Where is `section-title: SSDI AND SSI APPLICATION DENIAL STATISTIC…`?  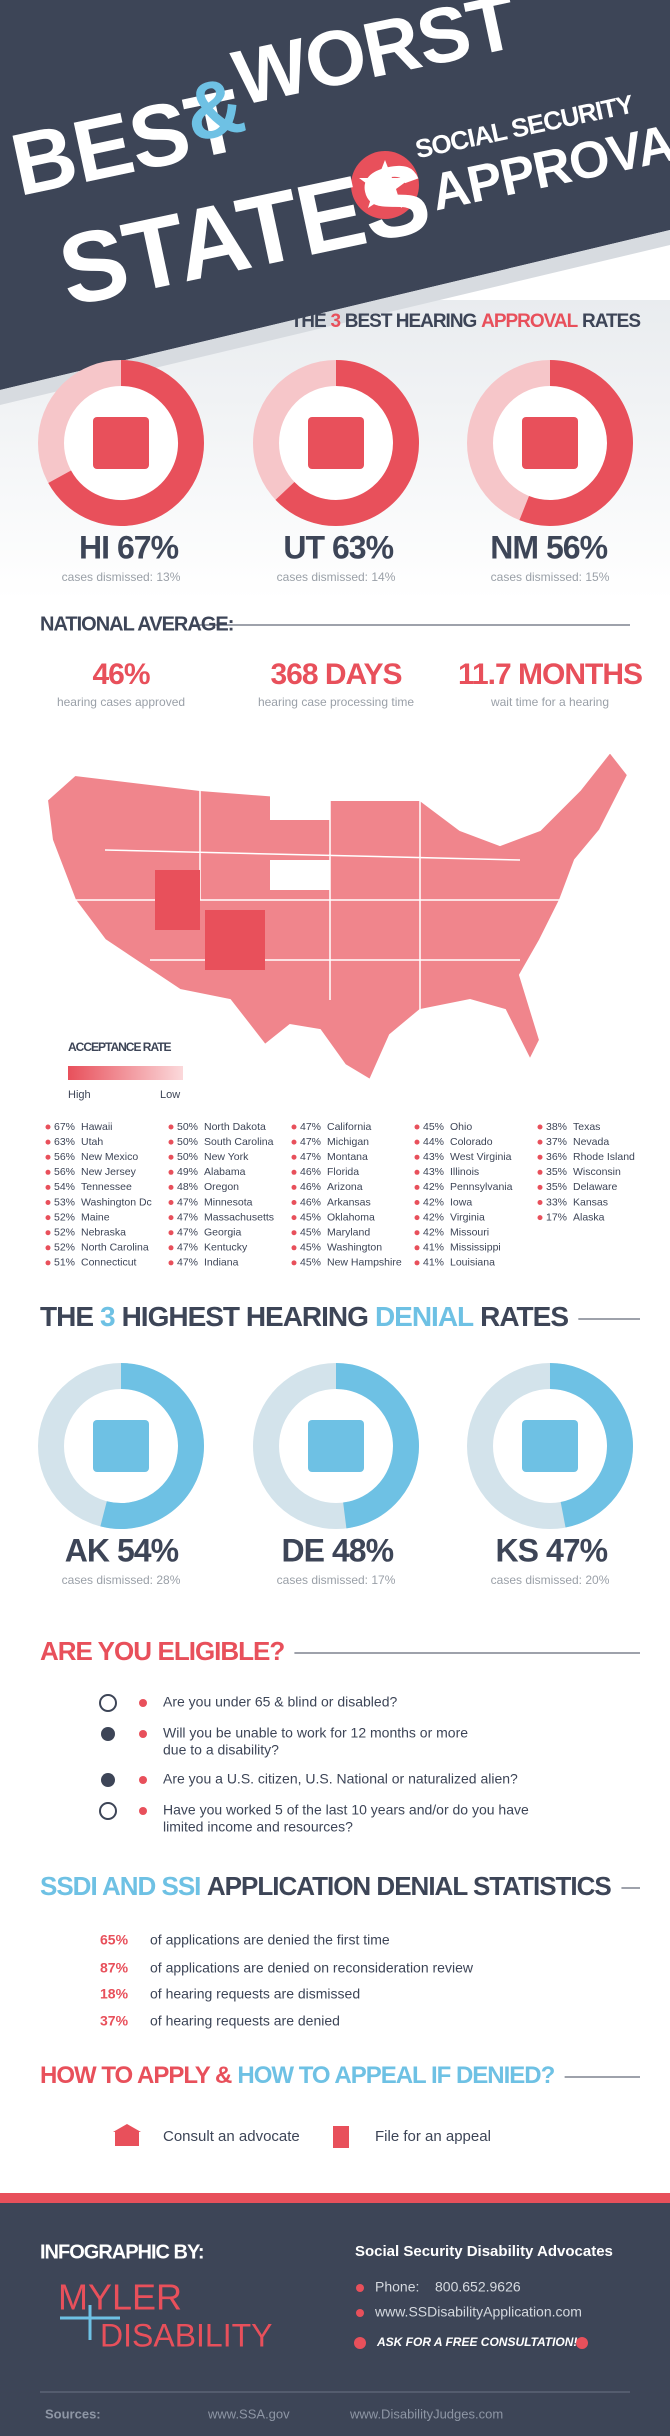 section-title: SSDI AND SSI APPLICATION DENIAL STATISTIC… is located at coordinates (325, 1886).